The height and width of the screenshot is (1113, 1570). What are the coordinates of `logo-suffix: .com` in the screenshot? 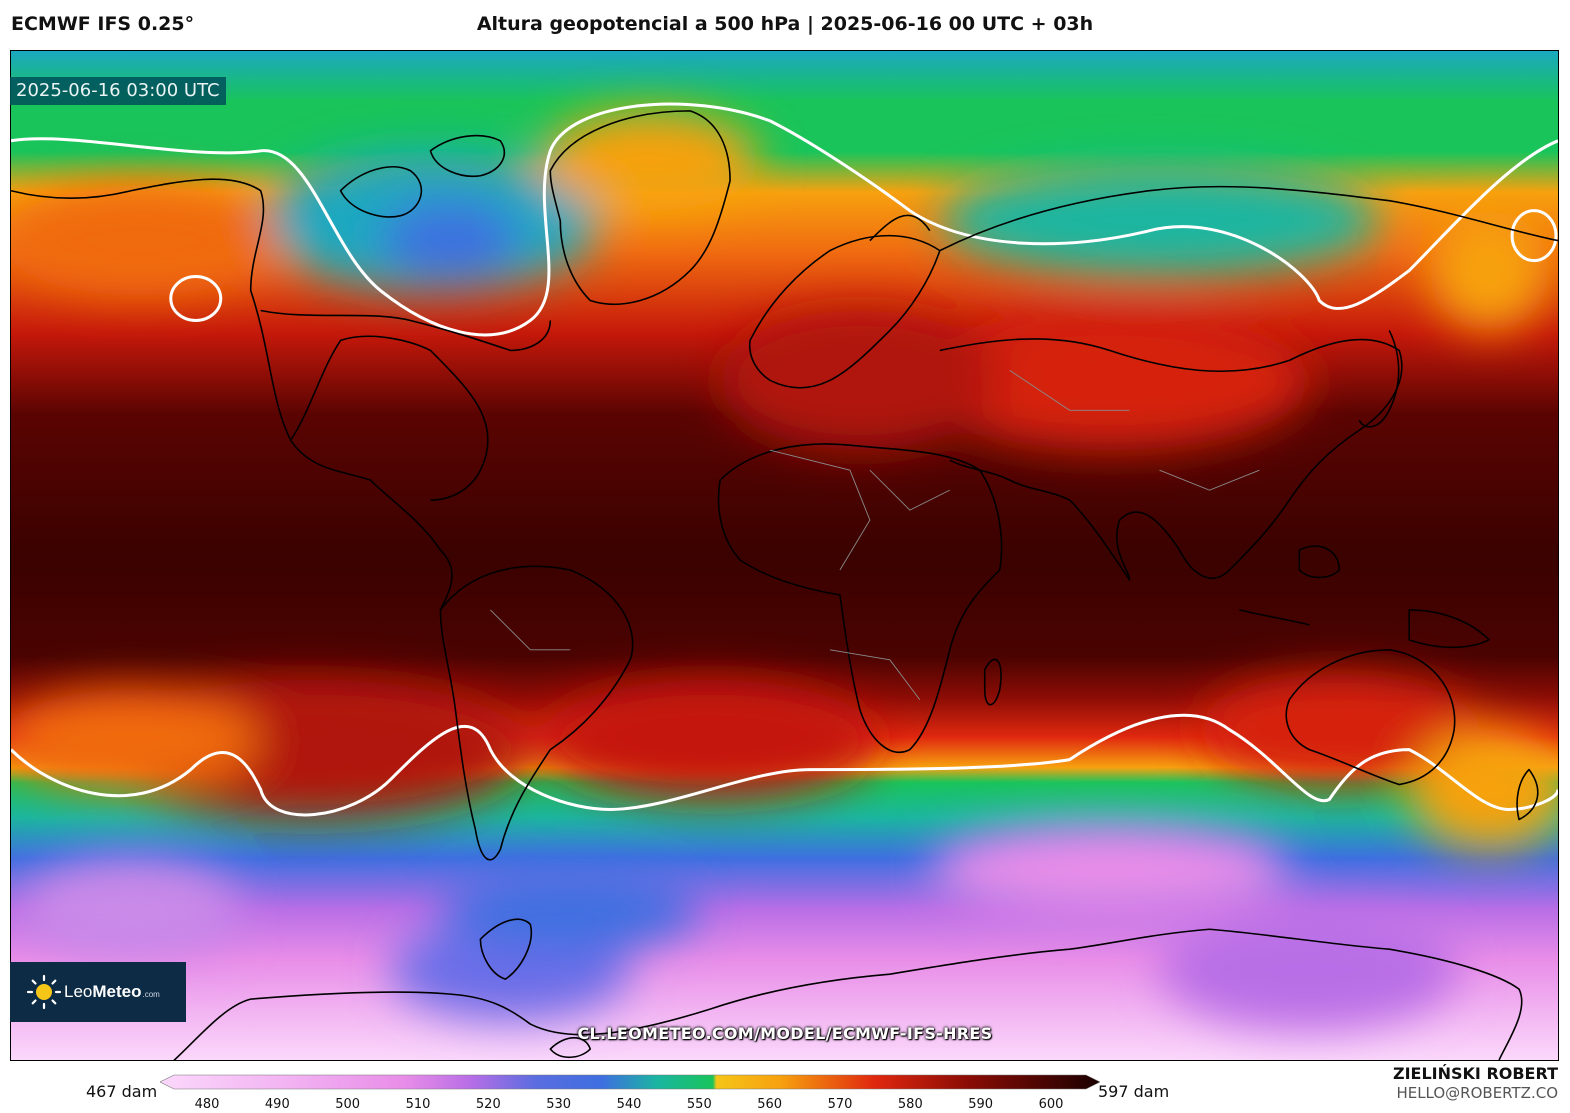 It's located at (151, 994).